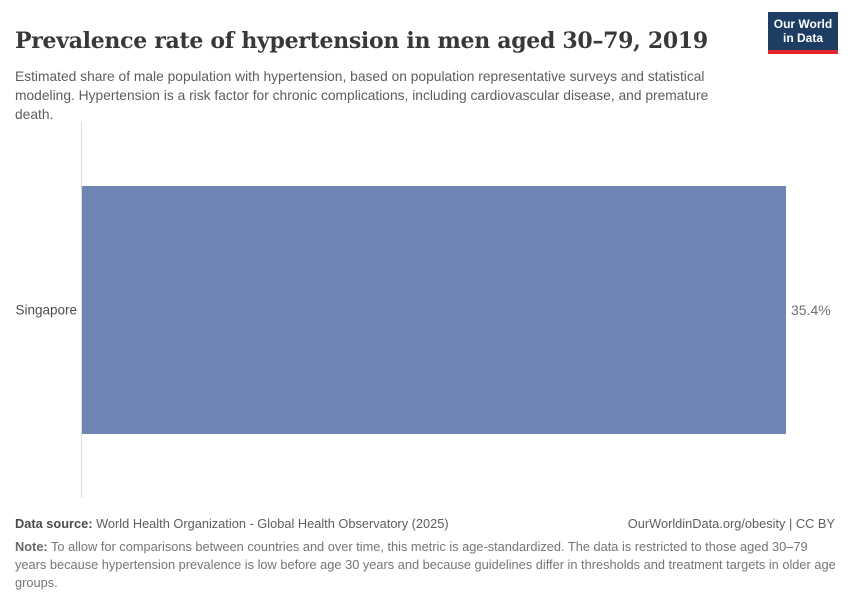 This screenshot has height=600, width=850. I want to click on category-label: Singapore, so click(46, 310).